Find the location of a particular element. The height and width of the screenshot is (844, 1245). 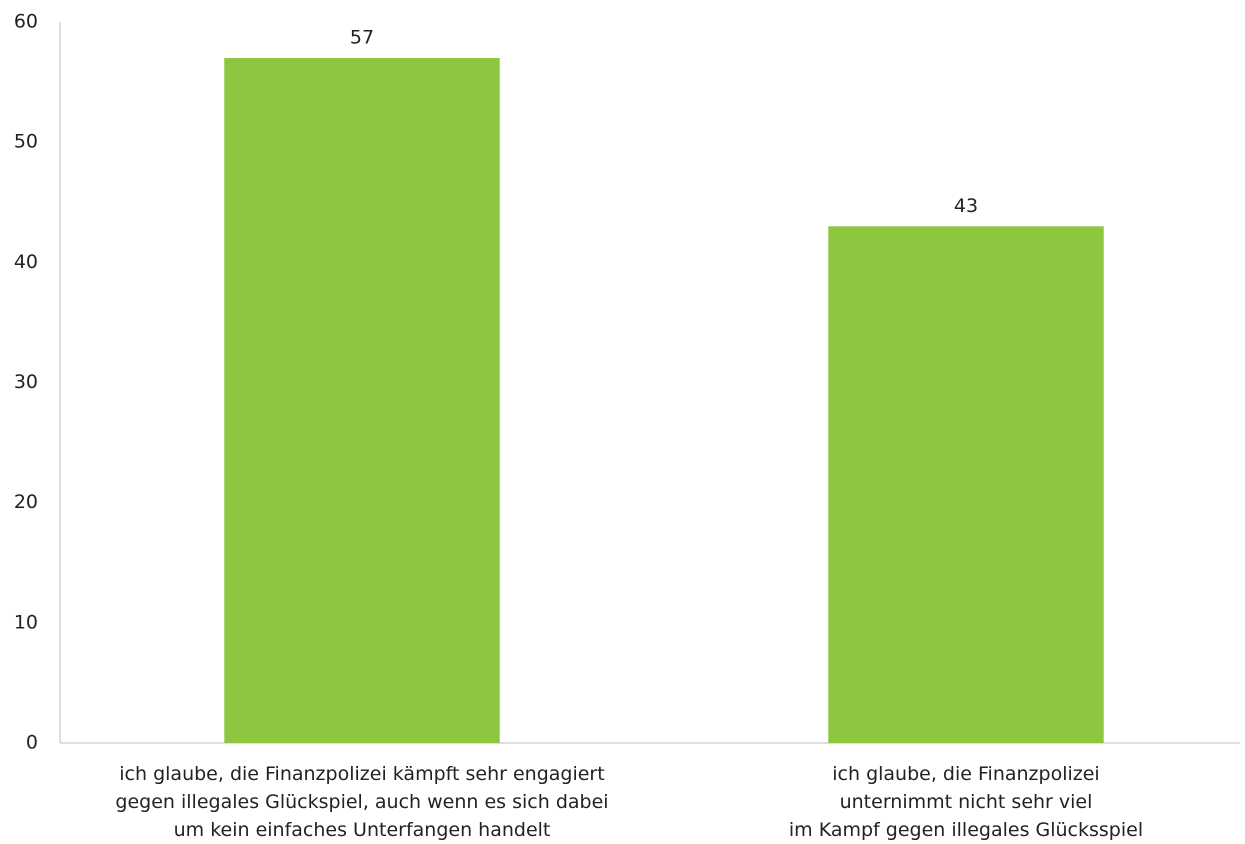

data-label: 57 is located at coordinates (362, 38).